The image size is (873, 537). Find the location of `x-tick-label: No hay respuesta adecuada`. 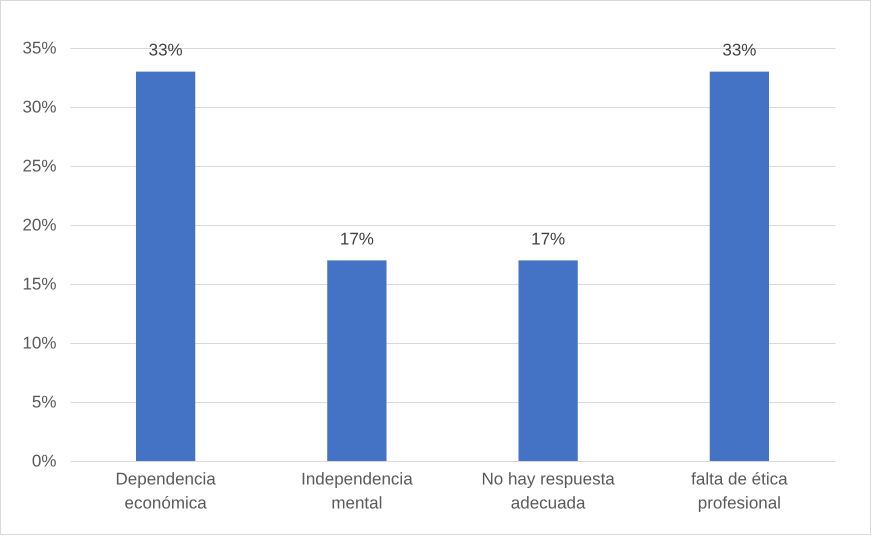

x-tick-label: No hay respuesta adecuada is located at coordinates (549, 491).